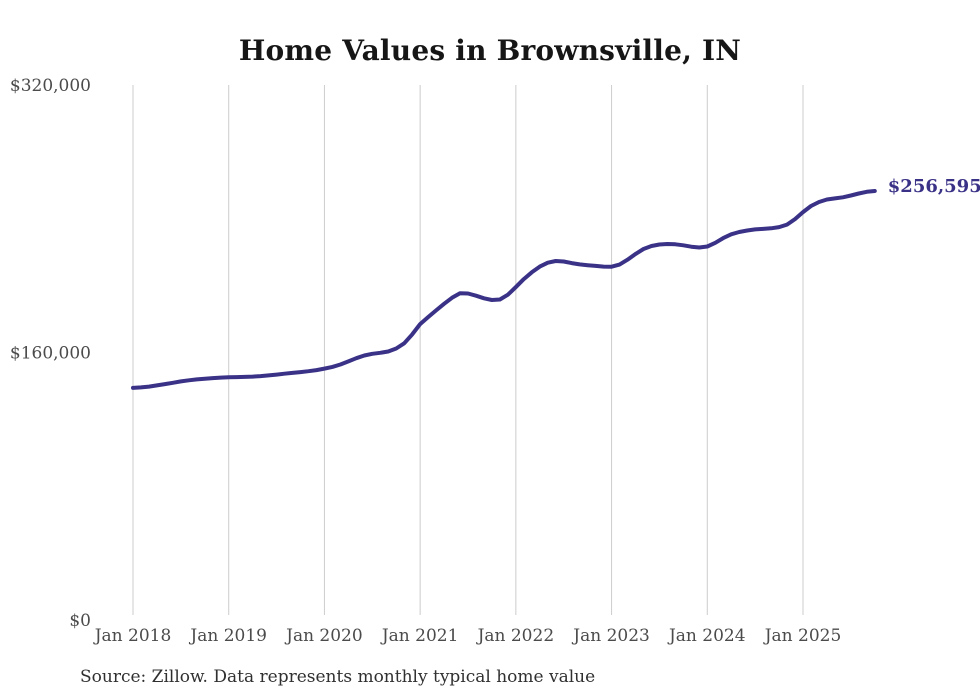  What do you see at coordinates (80, 621) in the screenshot?
I see `y-axis-label: $0` at bounding box center [80, 621].